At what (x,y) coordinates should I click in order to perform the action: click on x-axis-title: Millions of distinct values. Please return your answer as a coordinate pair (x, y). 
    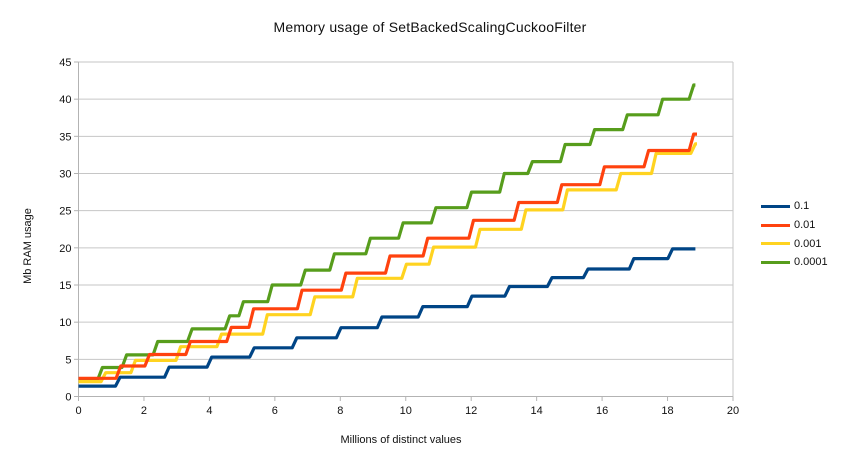
    Looking at the image, I should click on (401, 440).